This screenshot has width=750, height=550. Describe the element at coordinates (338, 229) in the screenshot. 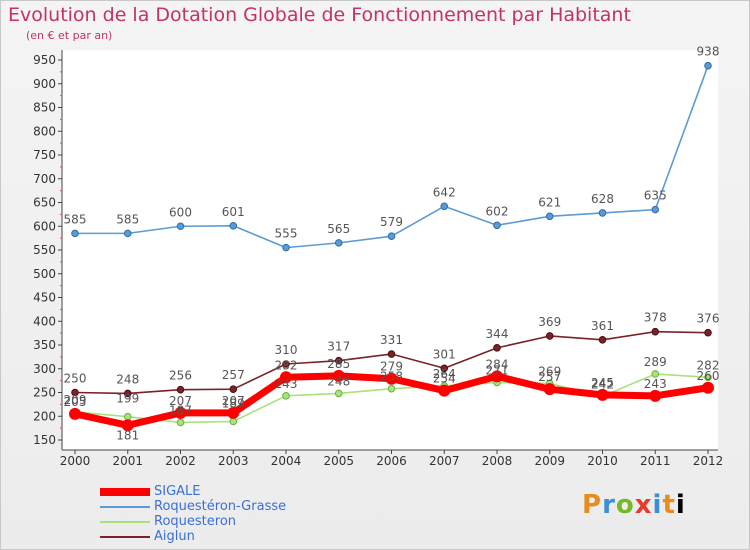

I see `data-label: 565` at that location.